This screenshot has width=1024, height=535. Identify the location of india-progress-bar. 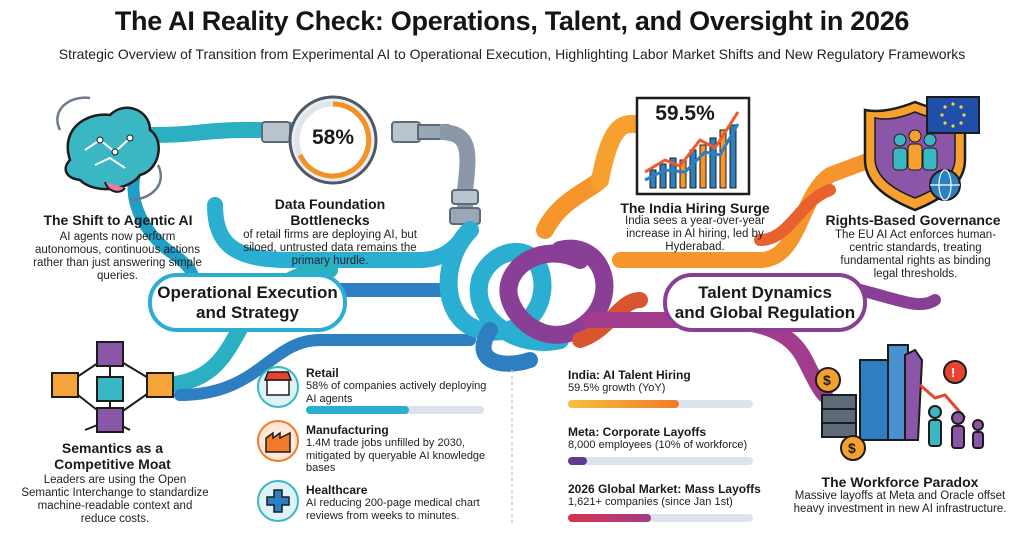
(660, 404).